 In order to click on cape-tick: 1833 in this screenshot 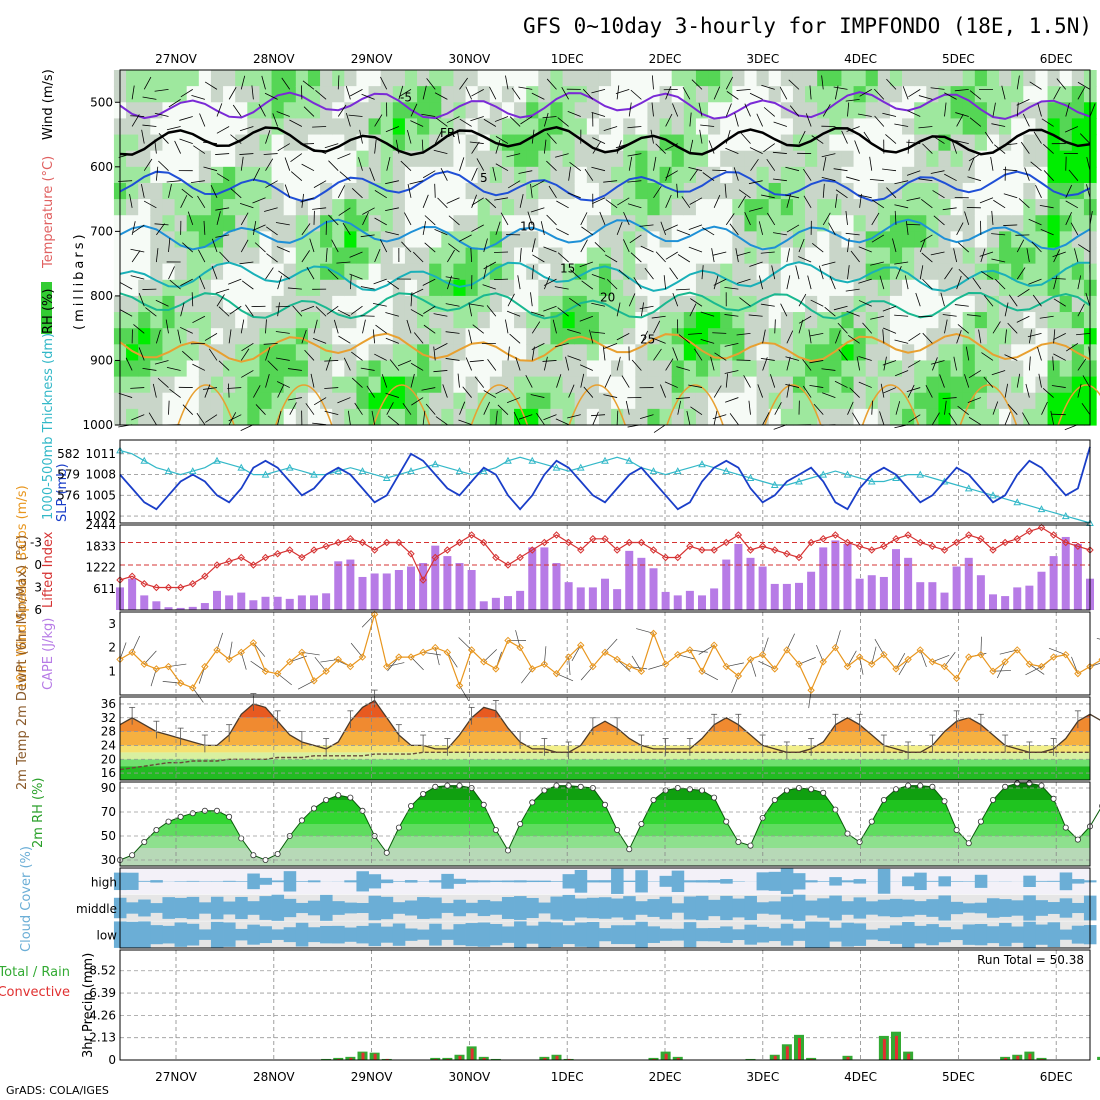, I will do `click(100, 546)`.